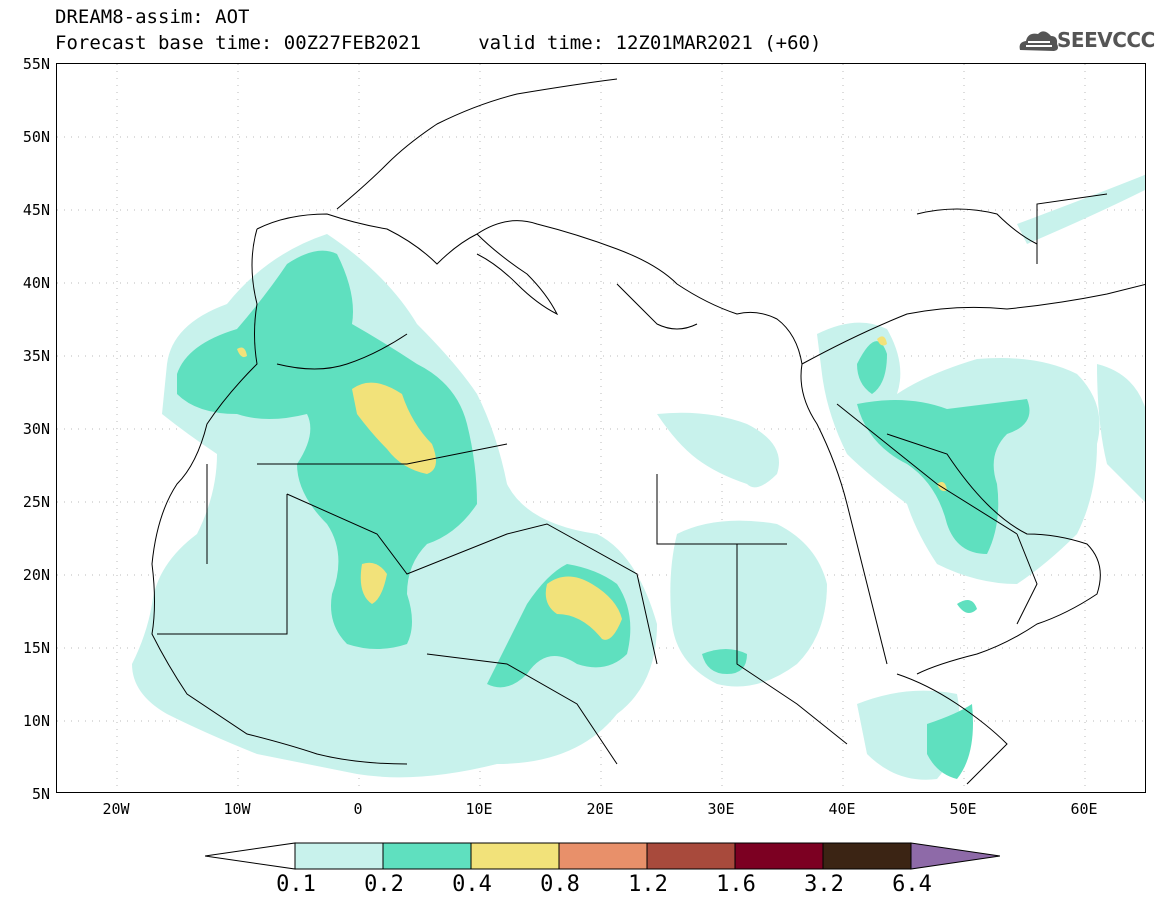  I want to click on colorbar-label: 6.4, so click(912, 884).